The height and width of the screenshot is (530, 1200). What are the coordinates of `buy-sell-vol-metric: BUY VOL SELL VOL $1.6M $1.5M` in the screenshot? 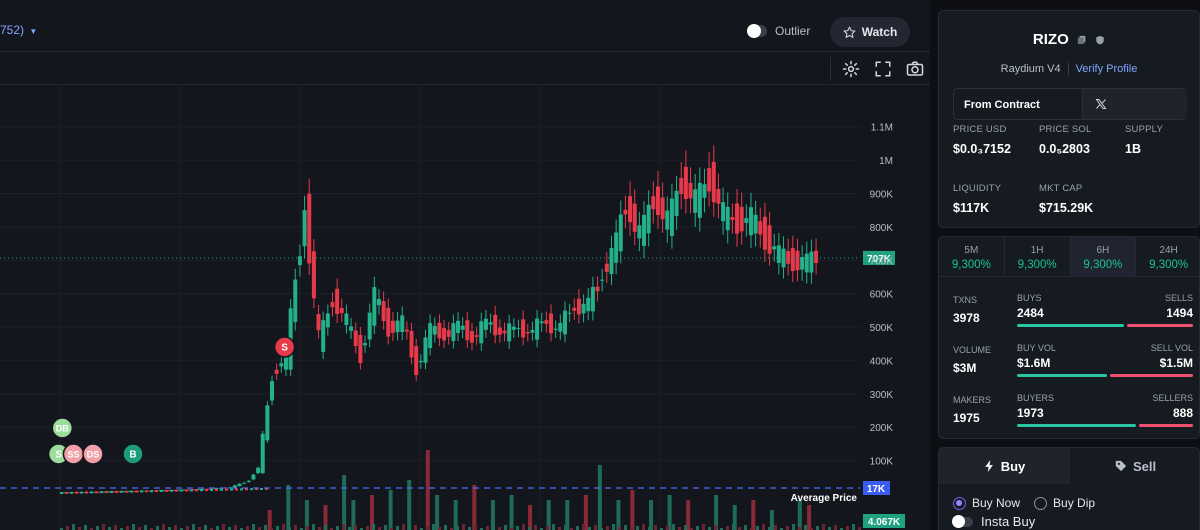 It's located at (1105, 360).